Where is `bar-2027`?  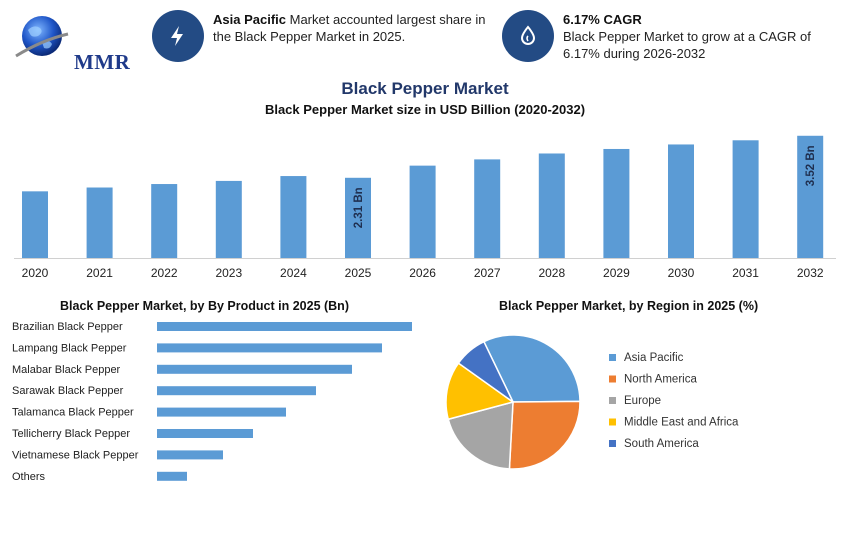 bar-2027 is located at coordinates (487, 208).